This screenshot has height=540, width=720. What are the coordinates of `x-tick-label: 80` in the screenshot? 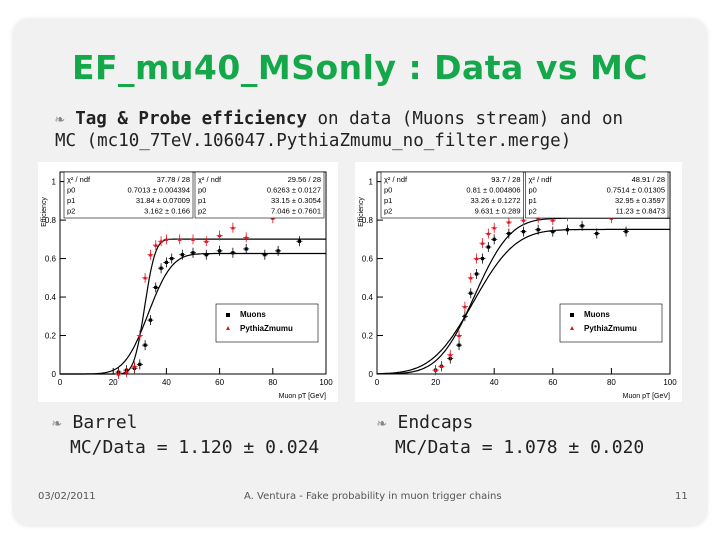 It's located at (611, 382).